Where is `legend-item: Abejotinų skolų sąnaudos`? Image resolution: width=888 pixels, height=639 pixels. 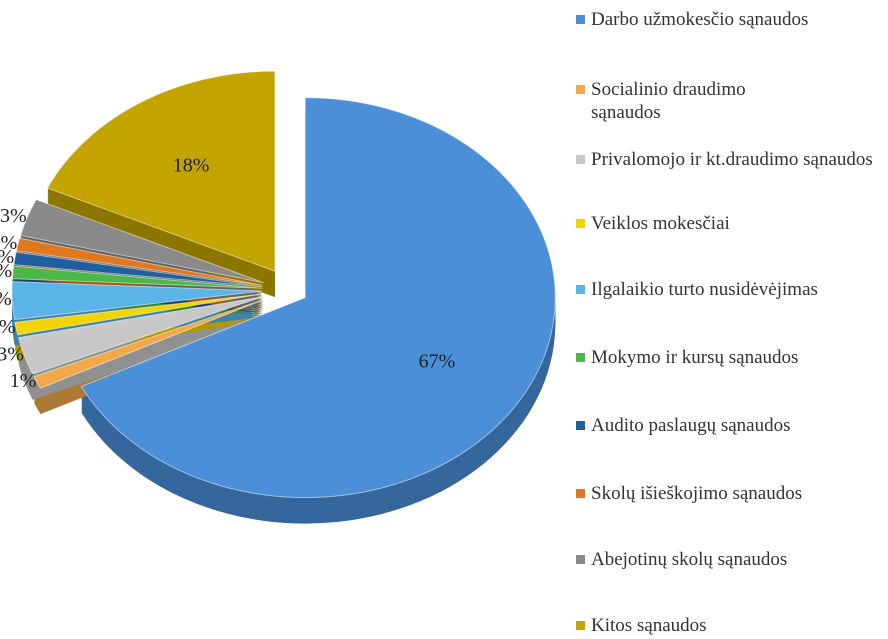
legend-item: Abejotinų skolų sąnaudos is located at coordinates (732, 559).